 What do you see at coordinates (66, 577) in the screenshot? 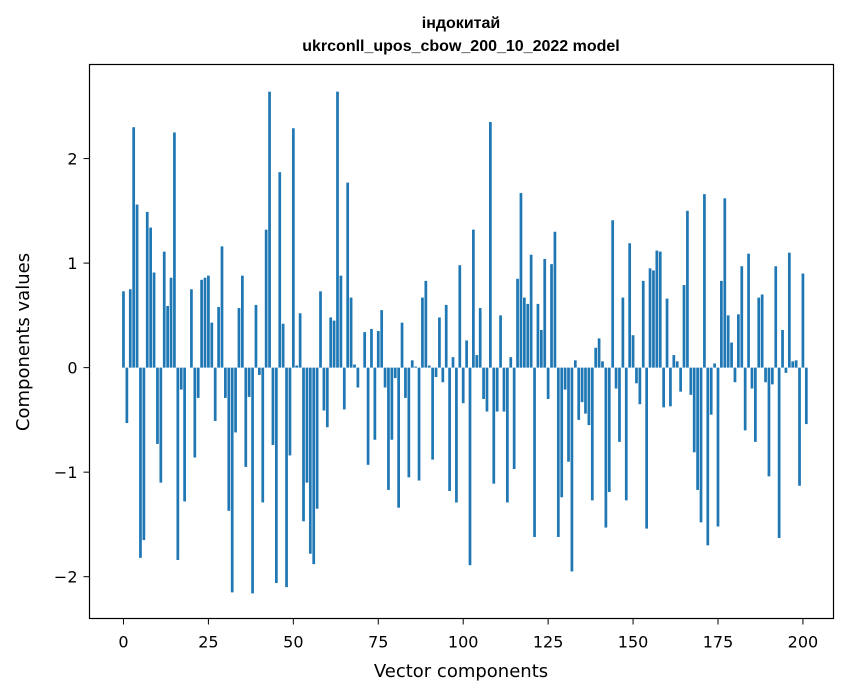
I see `y-tick-label: −2` at bounding box center [66, 577].